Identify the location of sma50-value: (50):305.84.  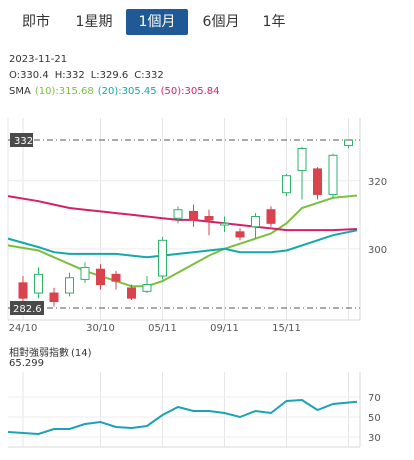
(190, 91).